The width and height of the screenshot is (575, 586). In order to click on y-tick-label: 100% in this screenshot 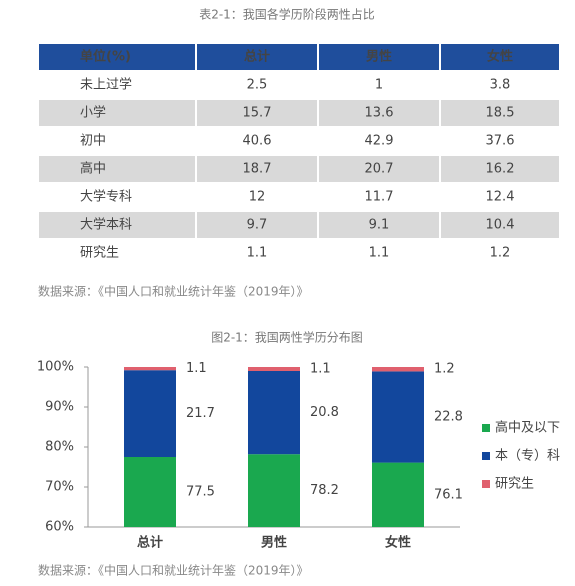, I will do `click(55, 367)`.